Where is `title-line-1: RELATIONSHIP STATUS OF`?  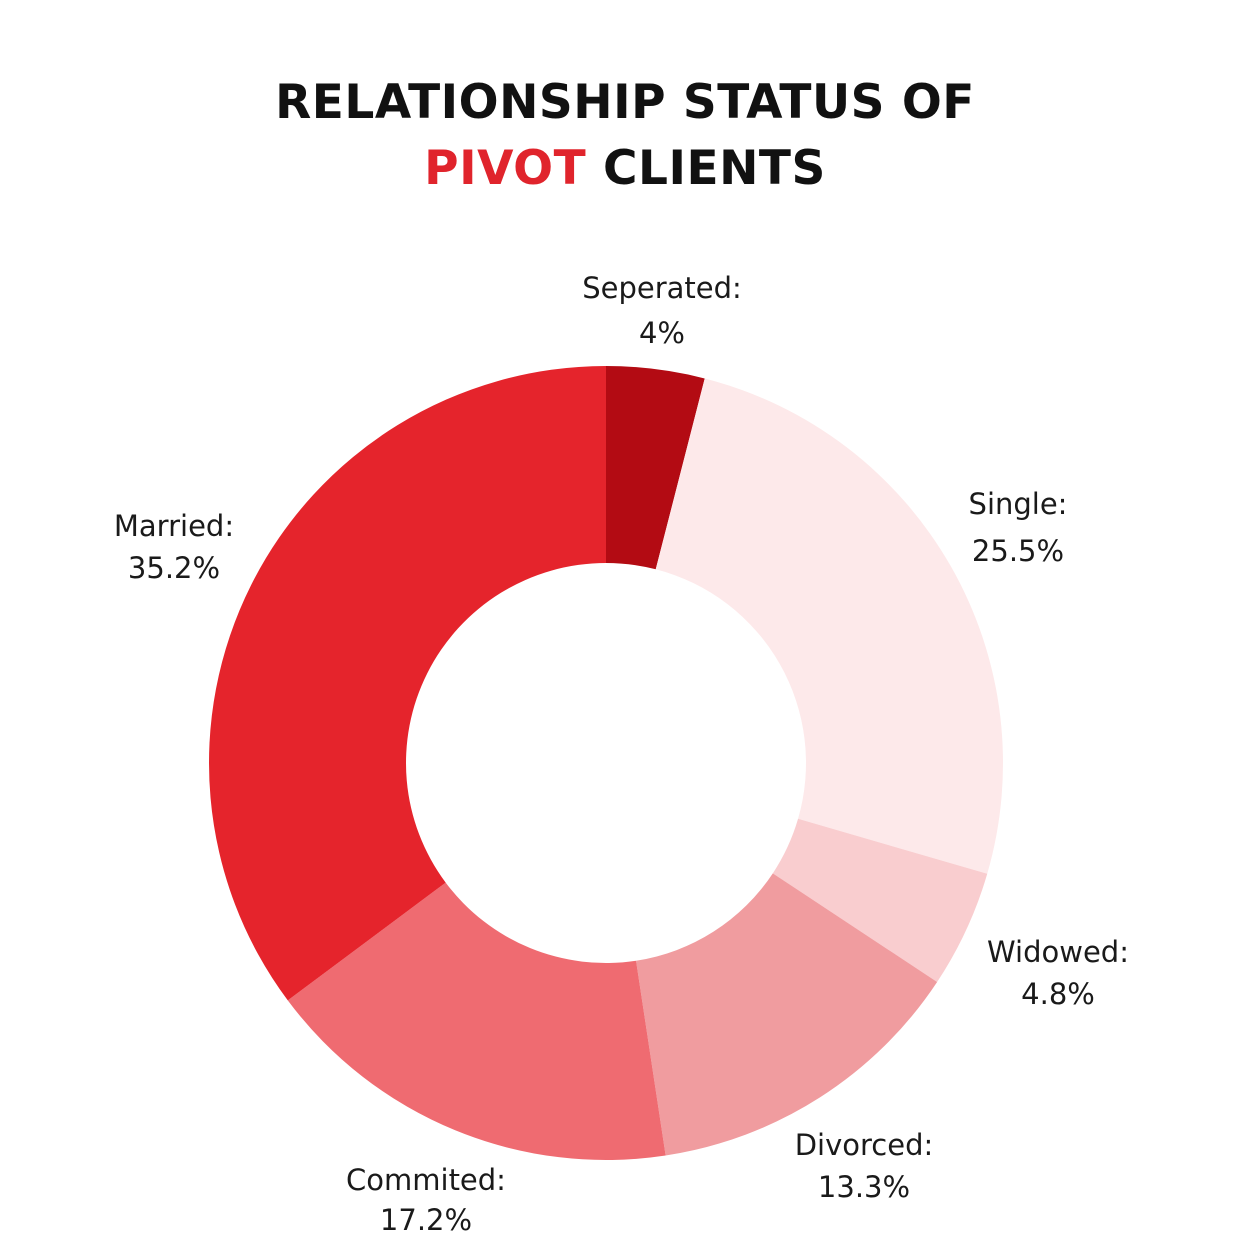 title-line-1: RELATIONSHIP STATUS OF is located at coordinates (625, 102).